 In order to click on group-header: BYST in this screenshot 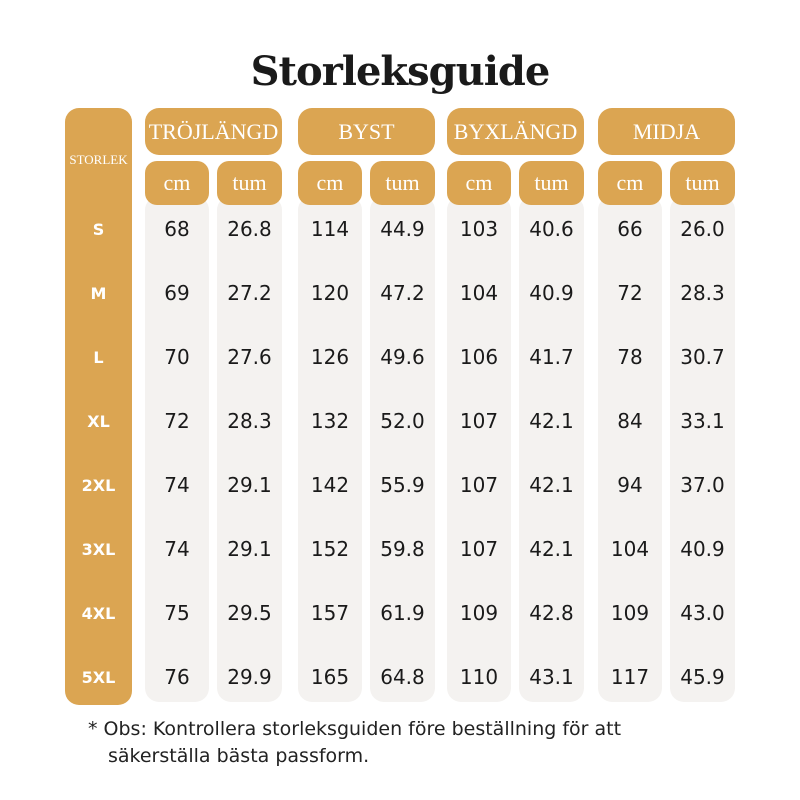, I will do `click(366, 131)`.